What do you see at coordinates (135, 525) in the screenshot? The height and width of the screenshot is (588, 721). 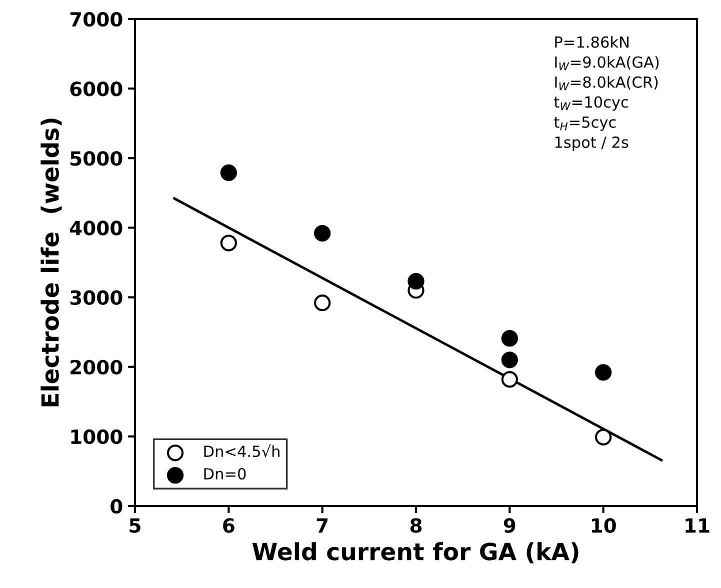 I see `x-tick-label: 5` at bounding box center [135, 525].